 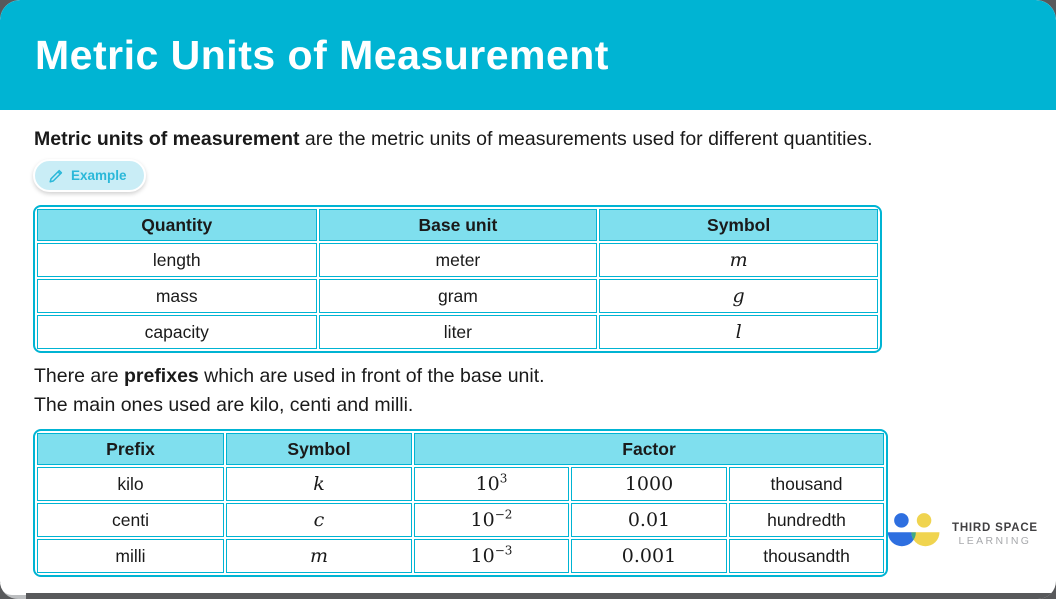 I want to click on col-header-prefix: Prefix, so click(x=130, y=449).